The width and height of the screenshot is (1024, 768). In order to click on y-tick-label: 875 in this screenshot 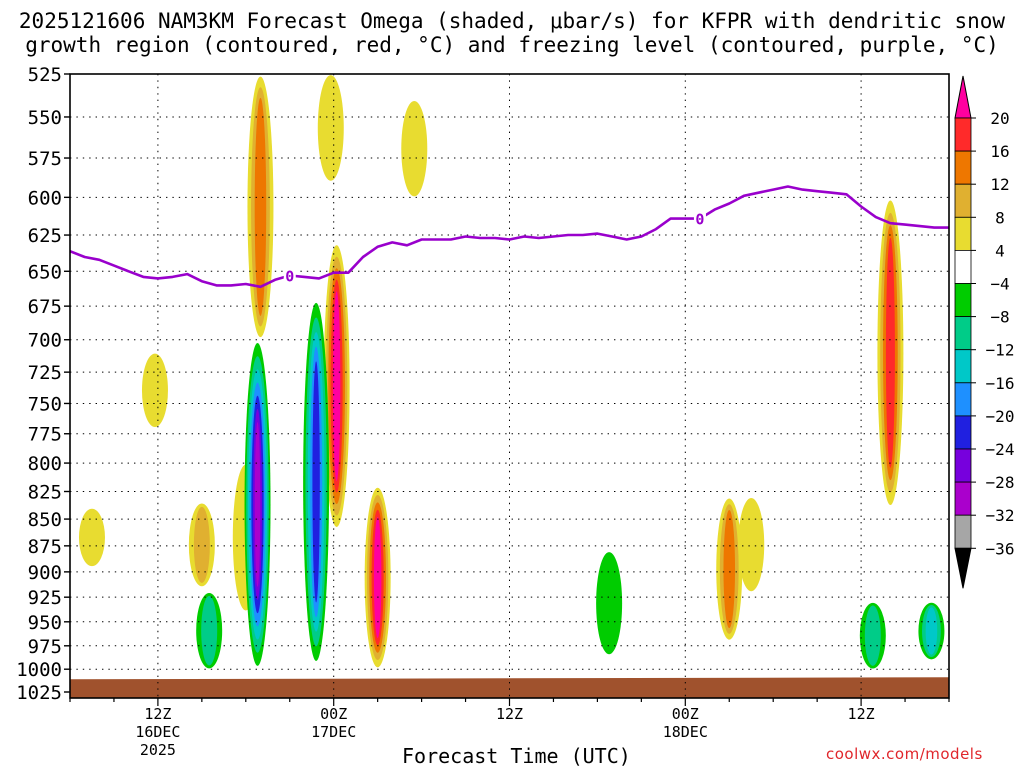, I will do `click(45, 547)`.